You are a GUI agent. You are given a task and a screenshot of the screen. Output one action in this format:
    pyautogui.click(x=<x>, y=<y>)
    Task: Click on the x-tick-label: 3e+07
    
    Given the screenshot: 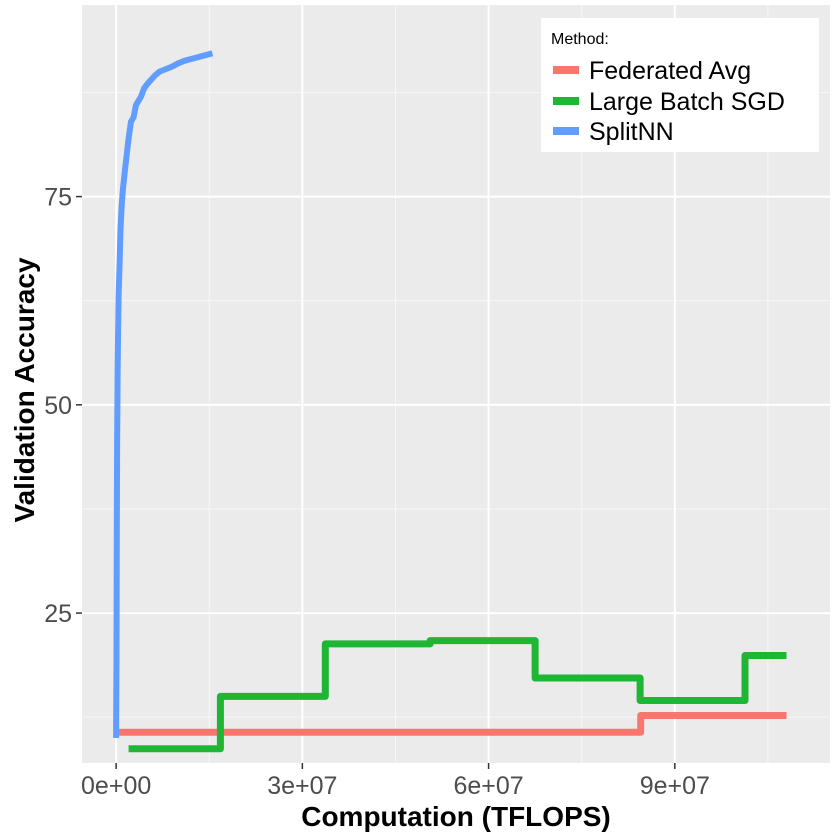 What is the action you would take?
    pyautogui.click(x=302, y=786)
    